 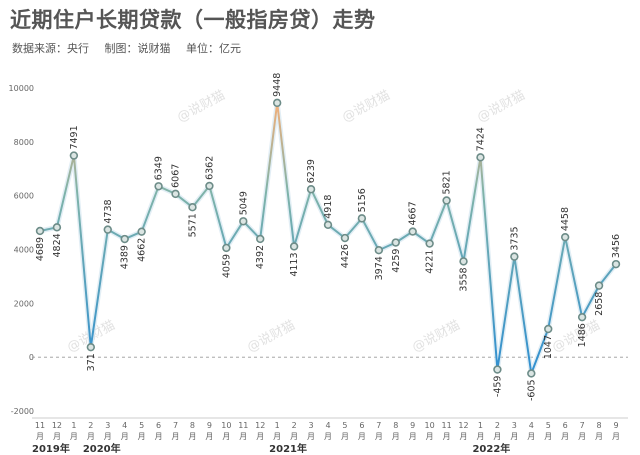 I want to click on data-label: 4689, so click(x=40, y=249).